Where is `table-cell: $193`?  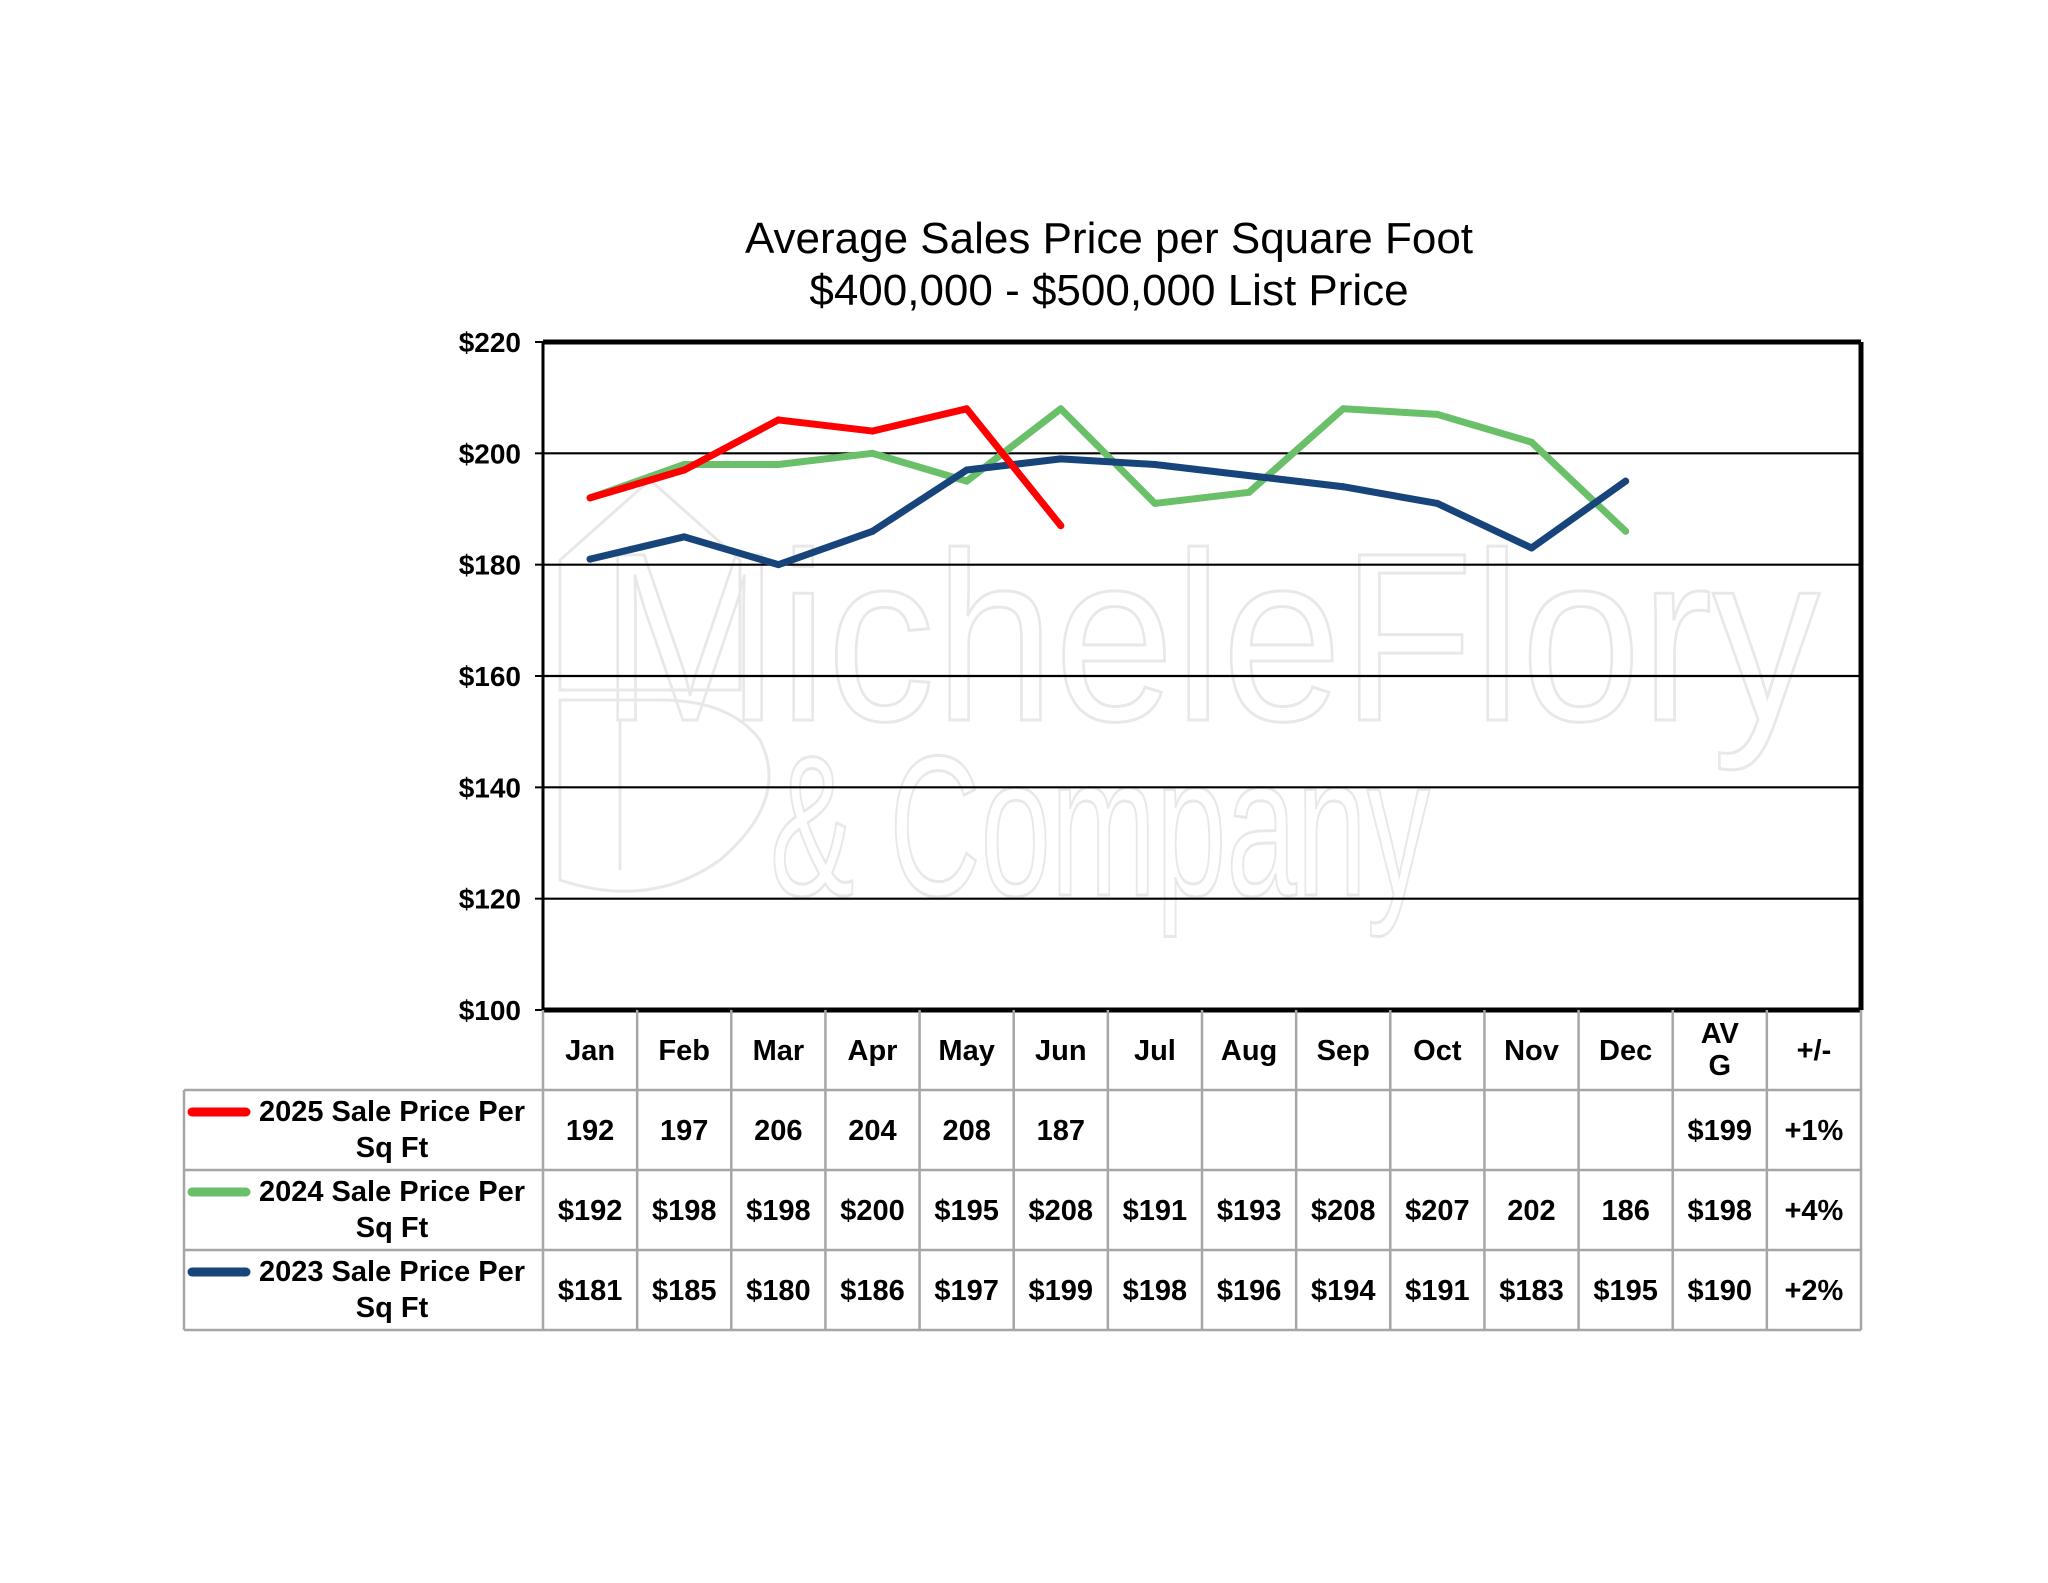
table-cell: $193 is located at coordinates (1249, 1211).